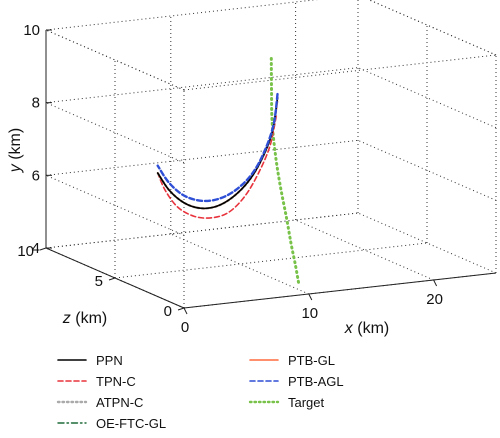 Image resolution: width=500 pixels, height=438 pixels. I want to click on legend-item: ATPN-C, so click(99, 402).